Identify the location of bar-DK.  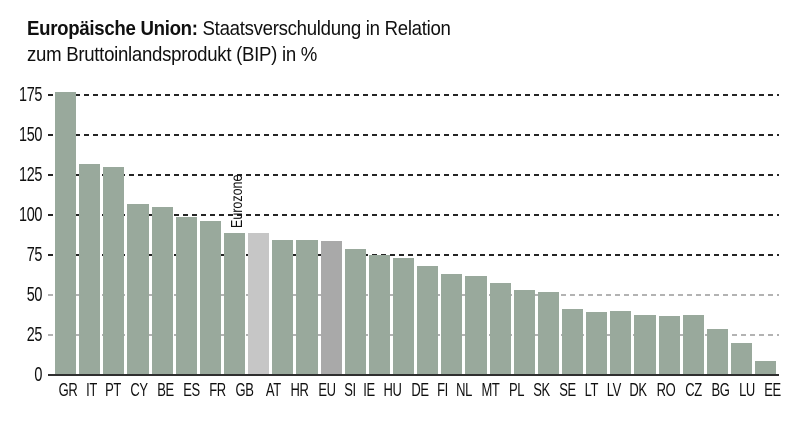
(645, 345).